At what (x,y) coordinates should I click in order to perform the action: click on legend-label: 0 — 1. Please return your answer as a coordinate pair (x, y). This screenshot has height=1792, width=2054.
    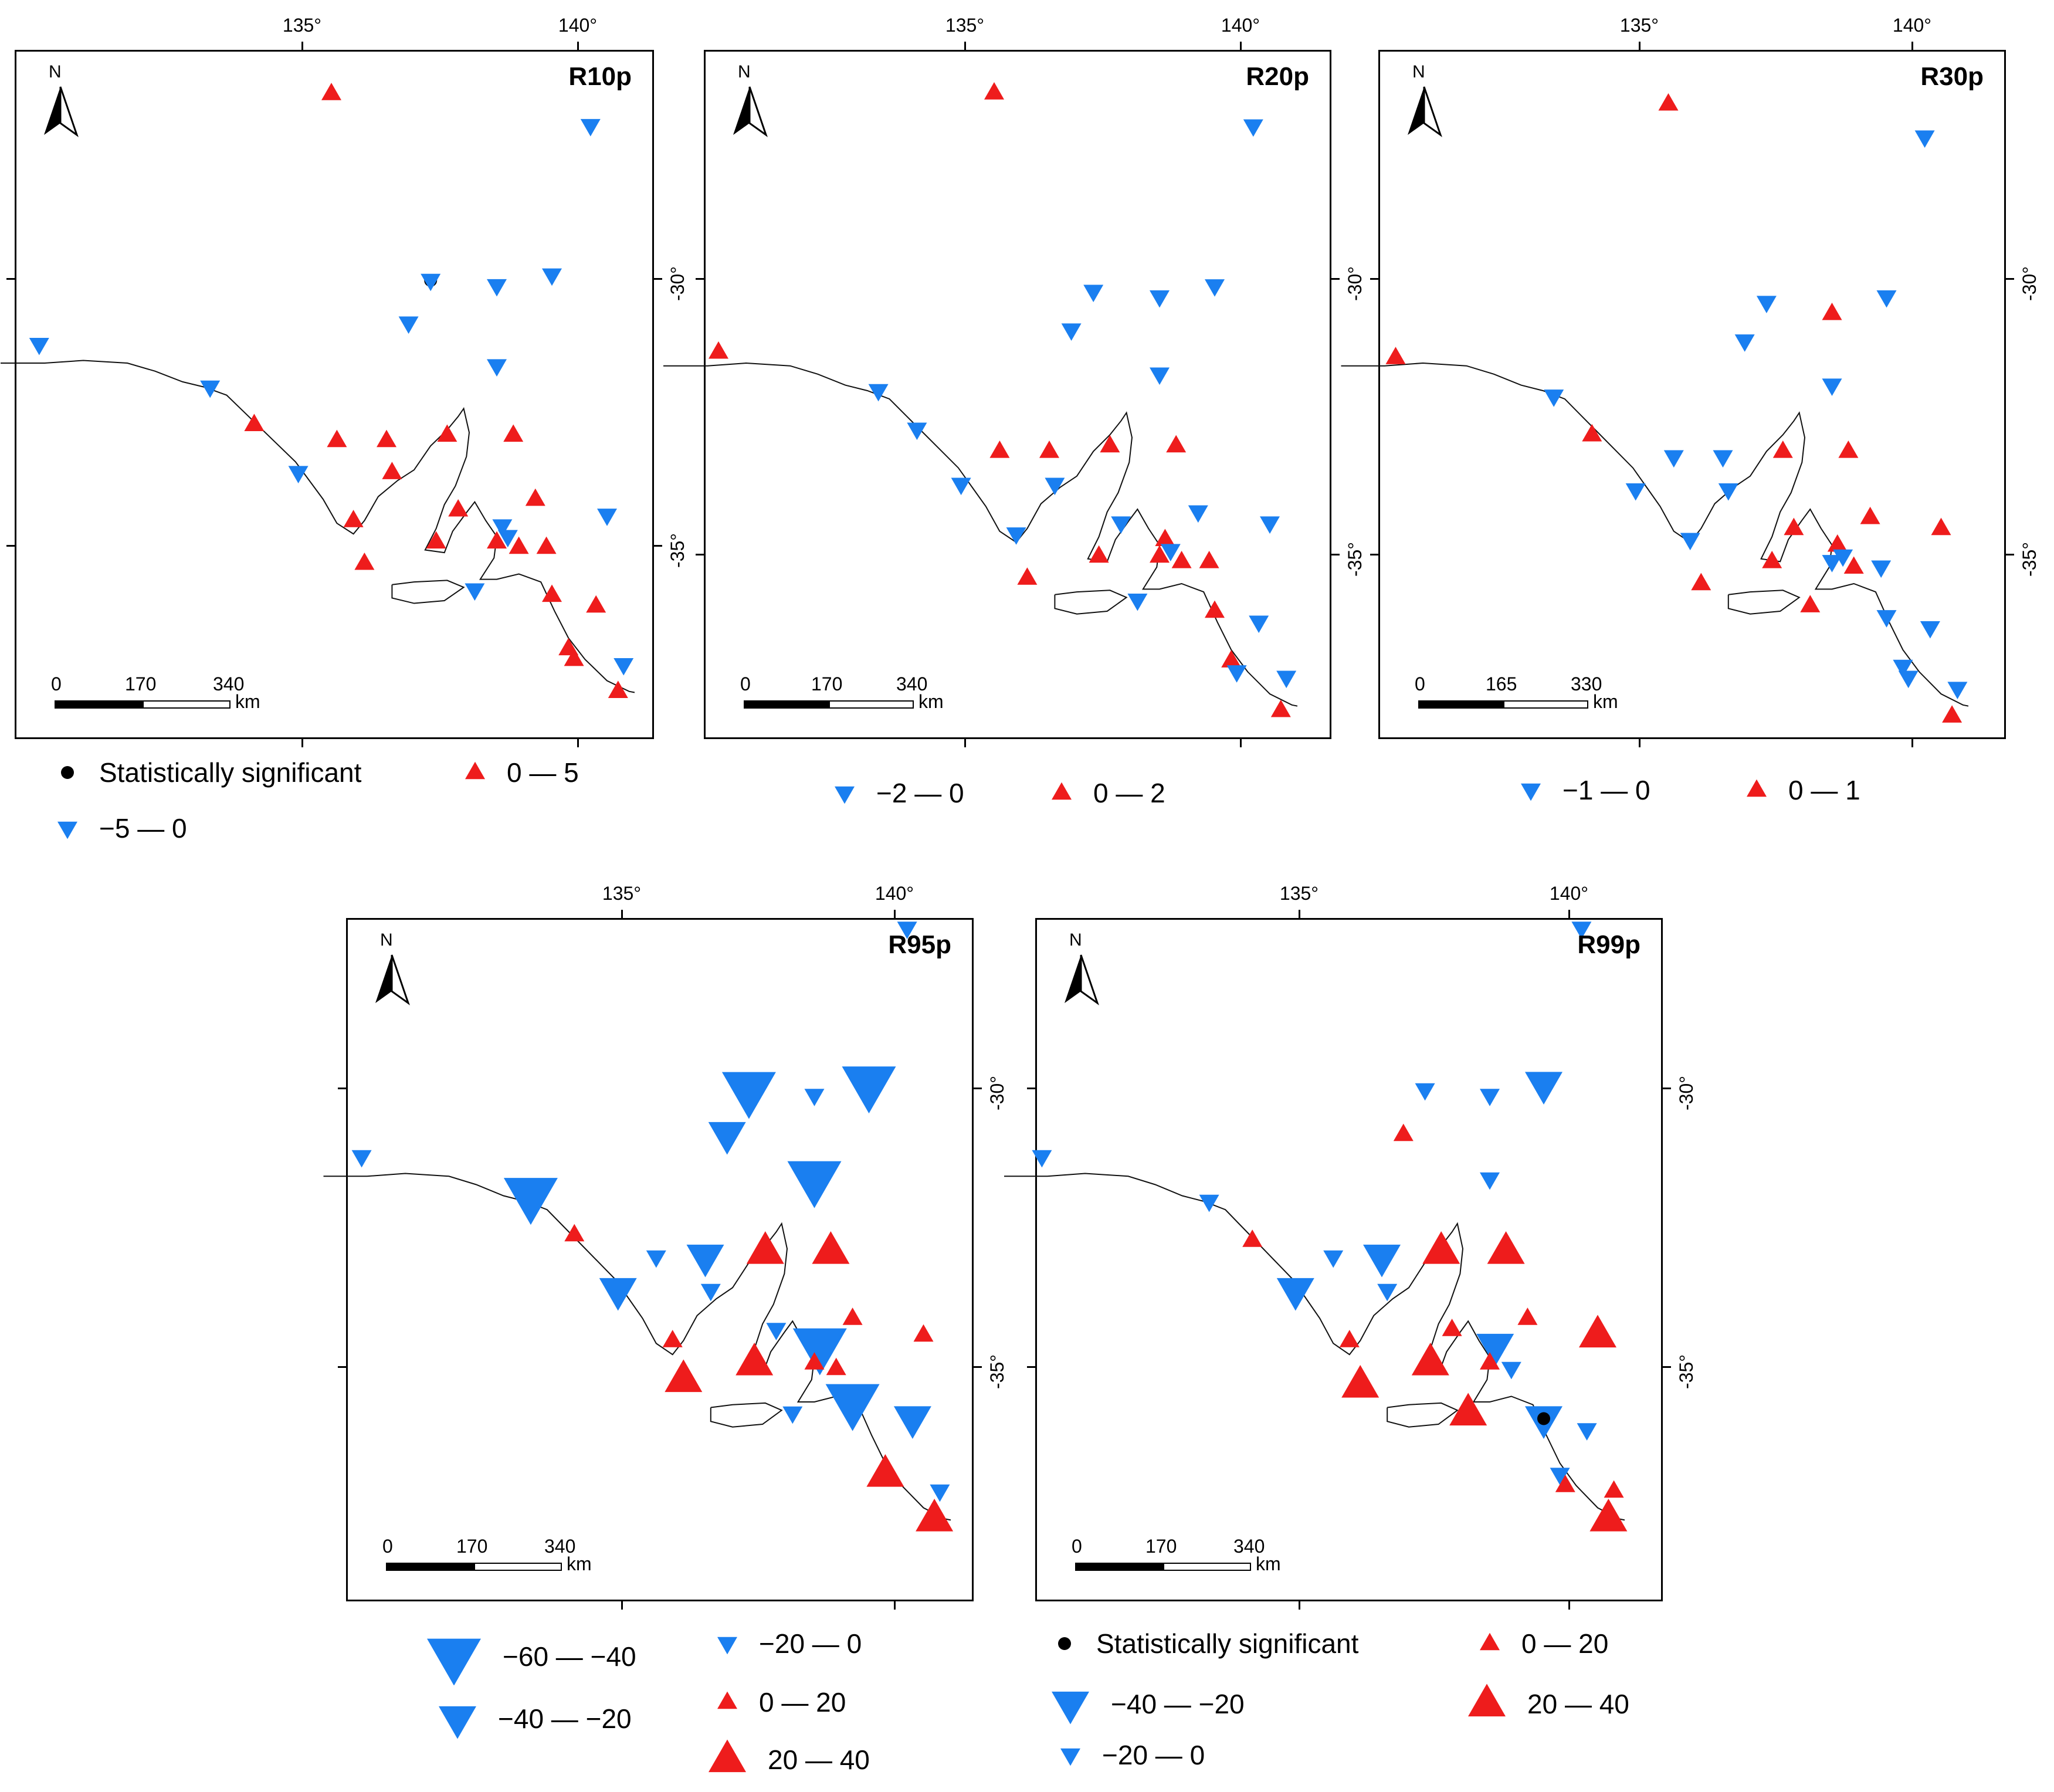
    Looking at the image, I should click on (1824, 790).